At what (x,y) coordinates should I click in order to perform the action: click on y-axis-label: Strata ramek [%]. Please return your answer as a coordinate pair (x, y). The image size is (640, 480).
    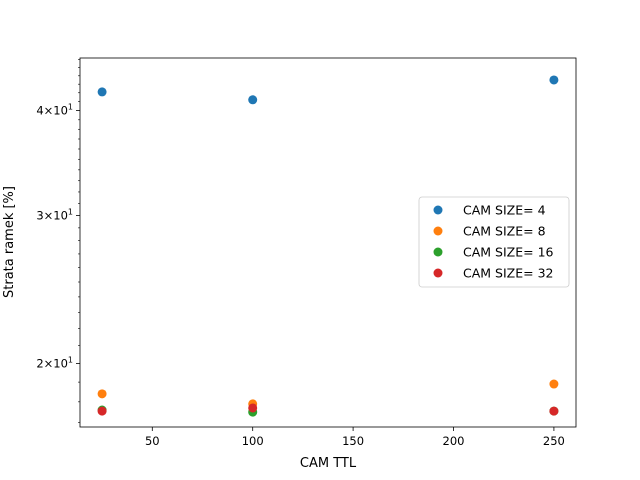
    Looking at the image, I should click on (9, 242).